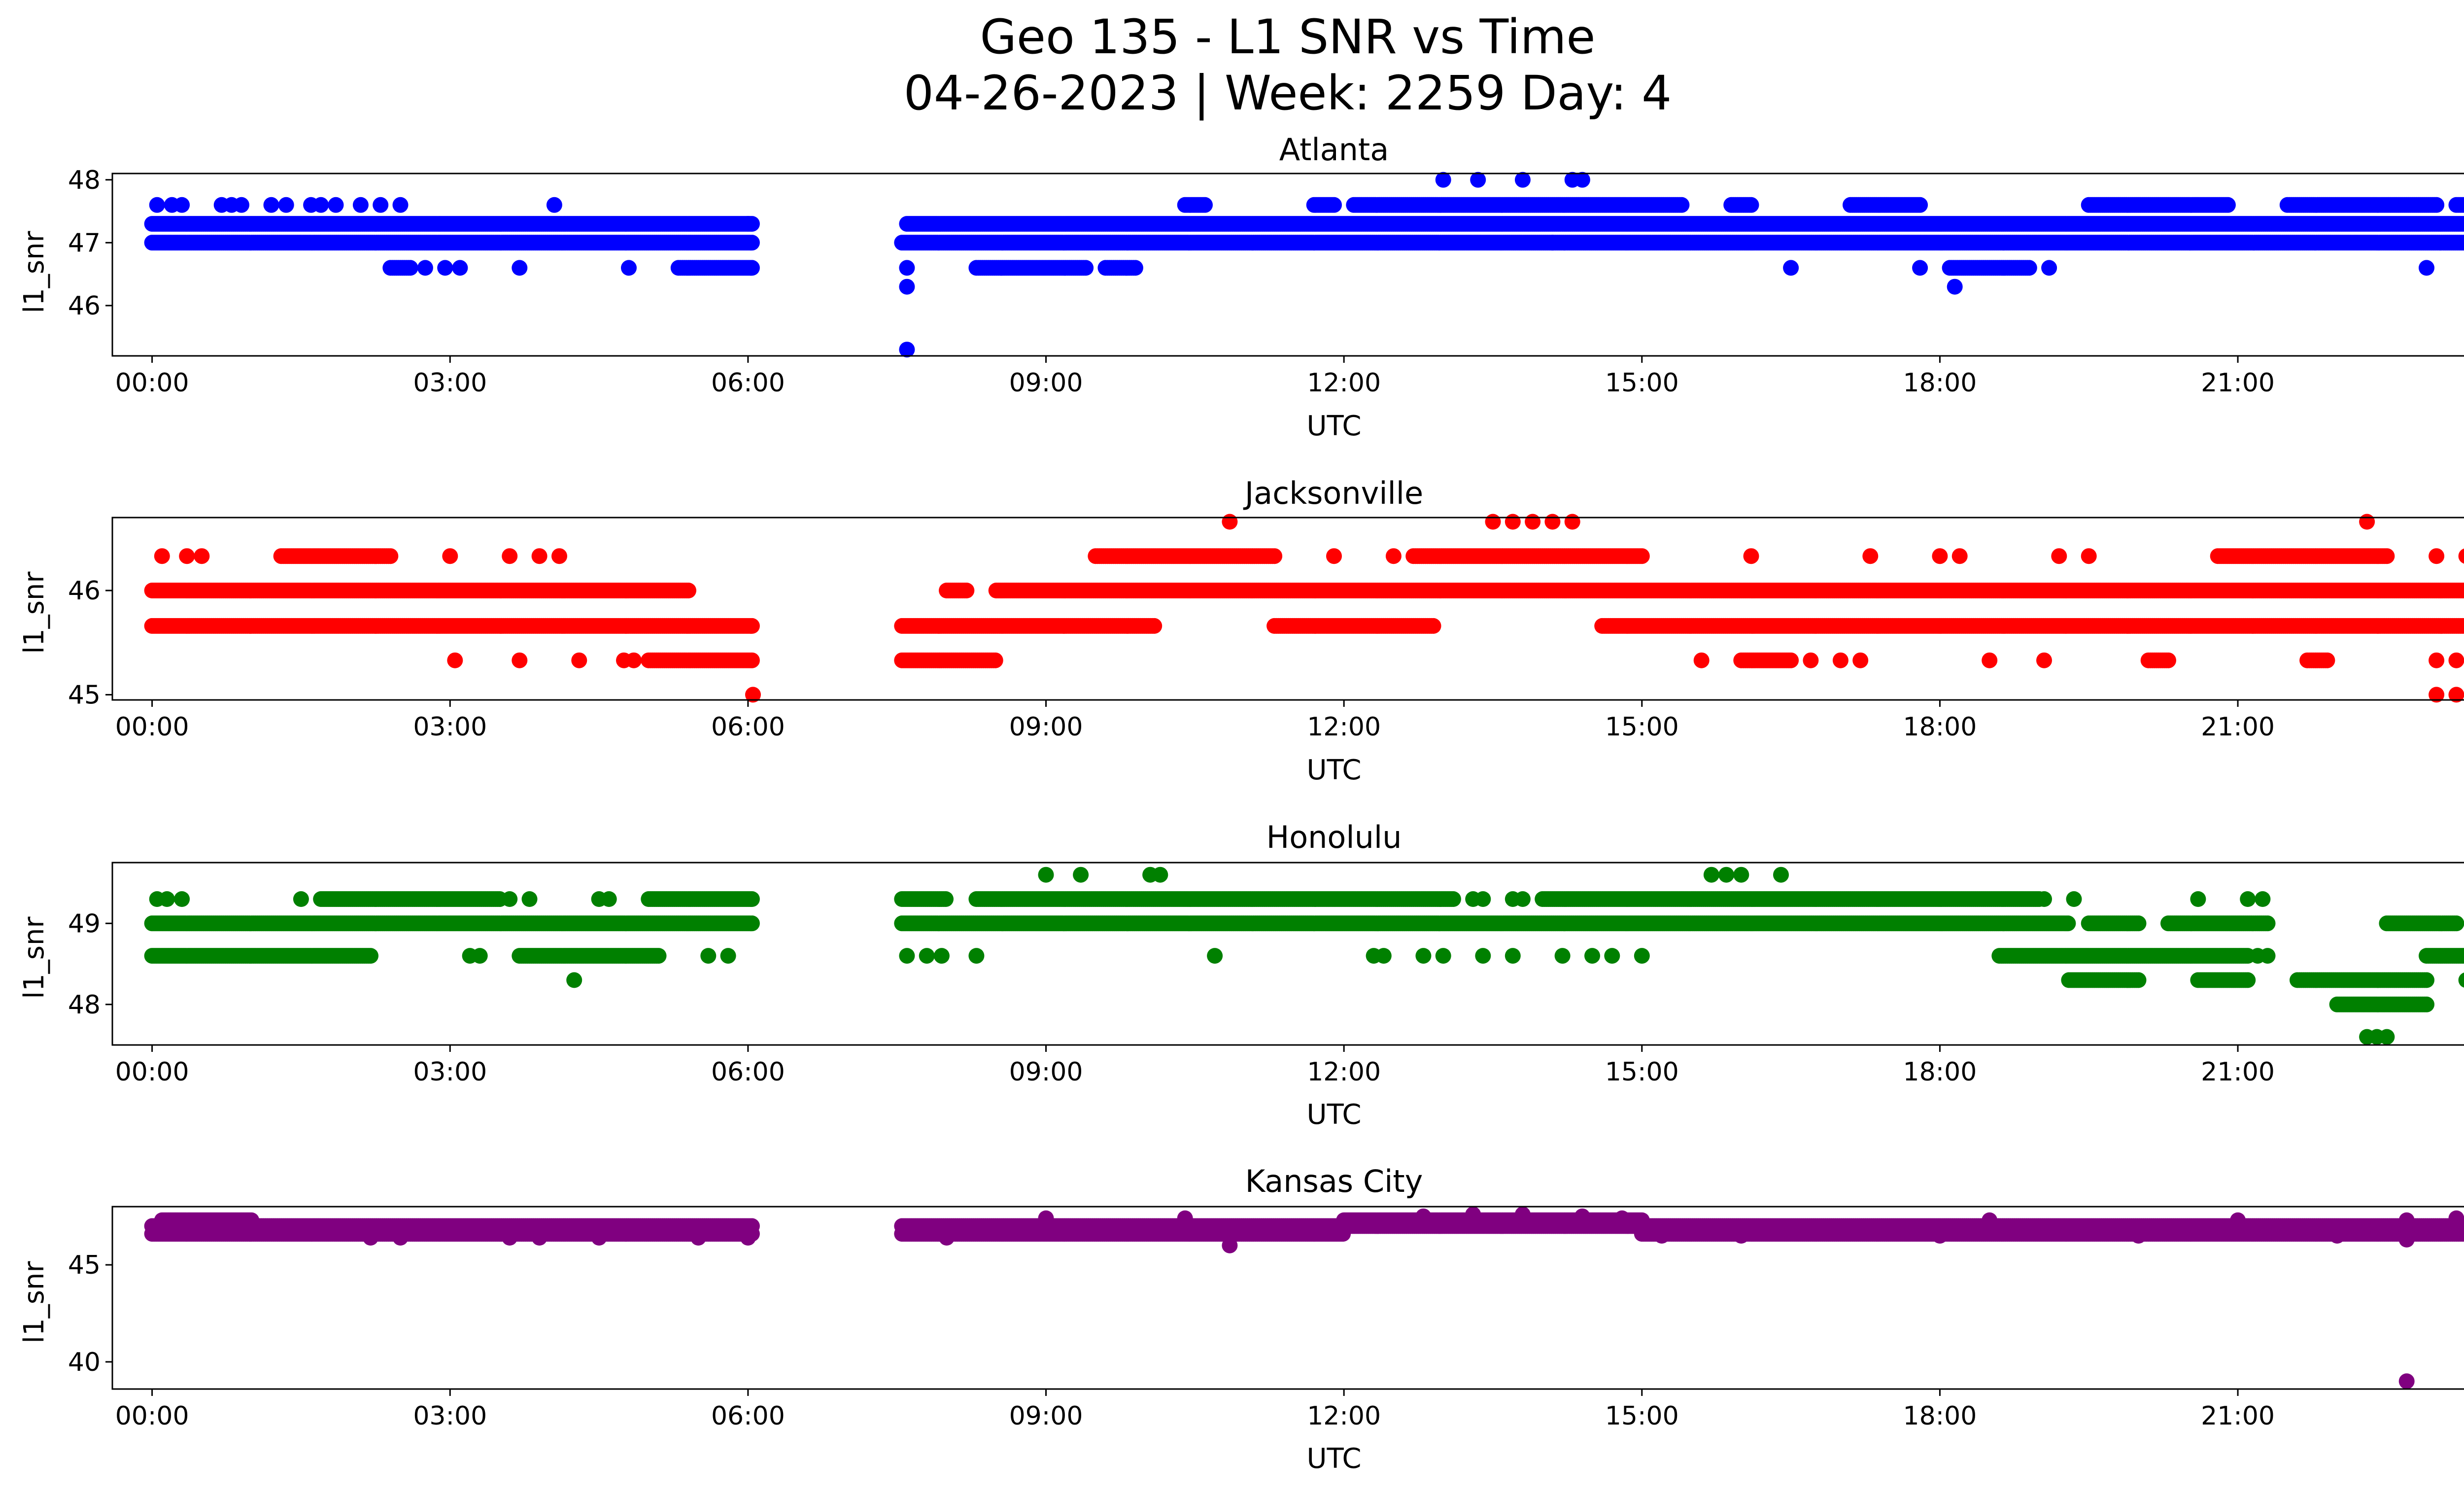 The width and height of the screenshot is (2464, 1495). I want to click on y-axis-label: l1_snr, so click(34, 272).